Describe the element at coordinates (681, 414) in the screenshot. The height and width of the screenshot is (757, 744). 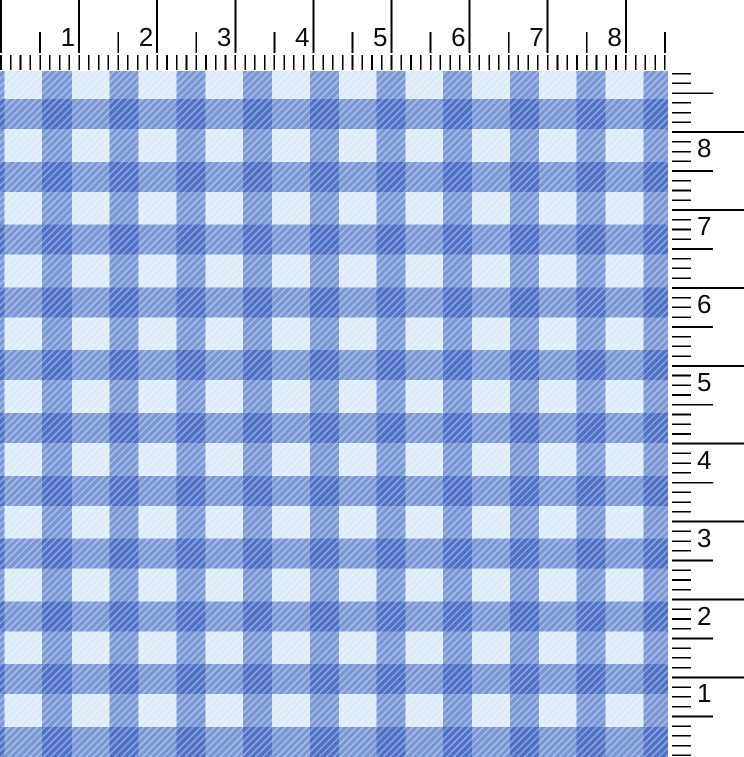
I see `right-eighth-ticks` at that location.